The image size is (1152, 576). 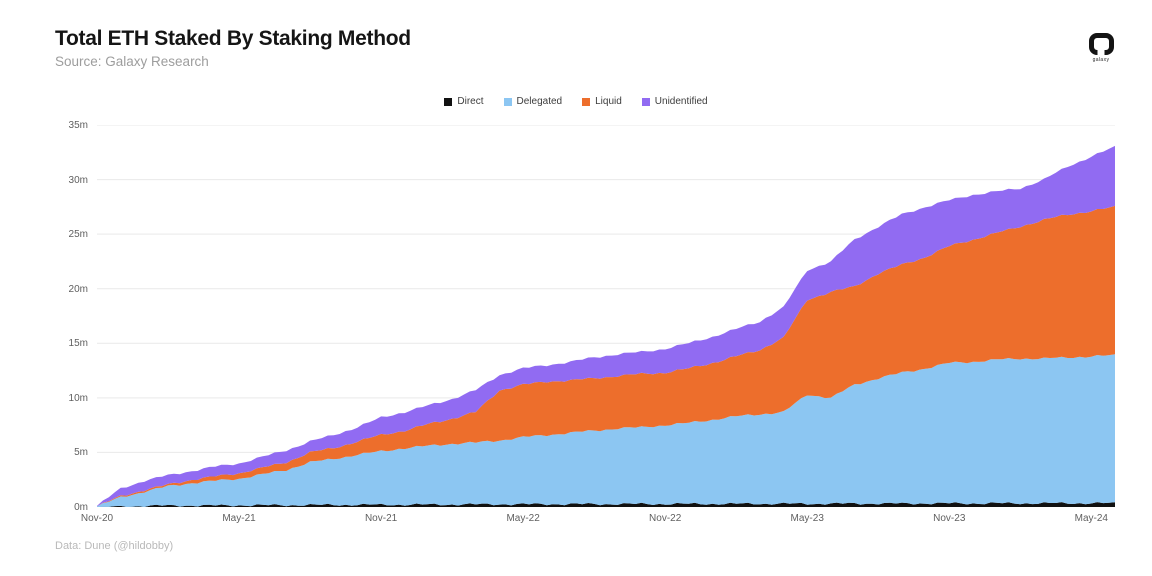 I want to click on data-credit: Data: Dune (@hildobby), so click(x=114, y=546).